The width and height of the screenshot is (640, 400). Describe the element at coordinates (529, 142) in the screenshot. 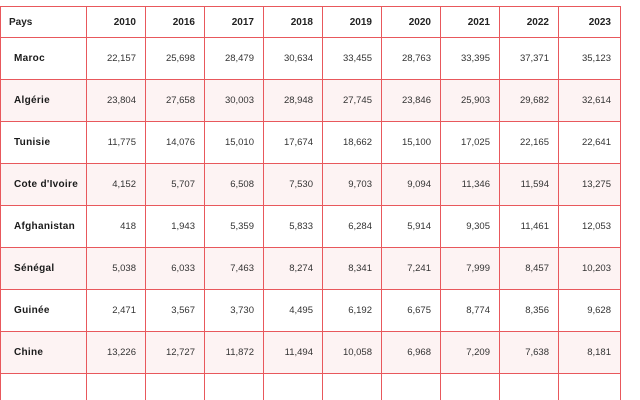

I see `value-cell: 22,165` at that location.